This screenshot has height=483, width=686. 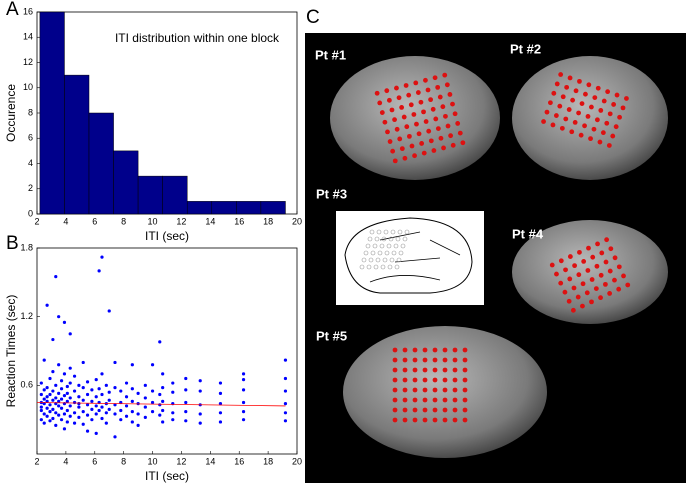 I want to click on x-tick-label: 8, so click(x=123, y=461).